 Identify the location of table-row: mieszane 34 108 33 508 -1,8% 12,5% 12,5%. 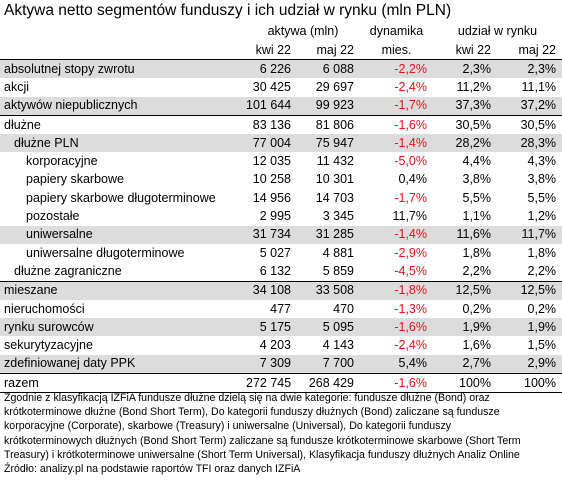
(281, 290).